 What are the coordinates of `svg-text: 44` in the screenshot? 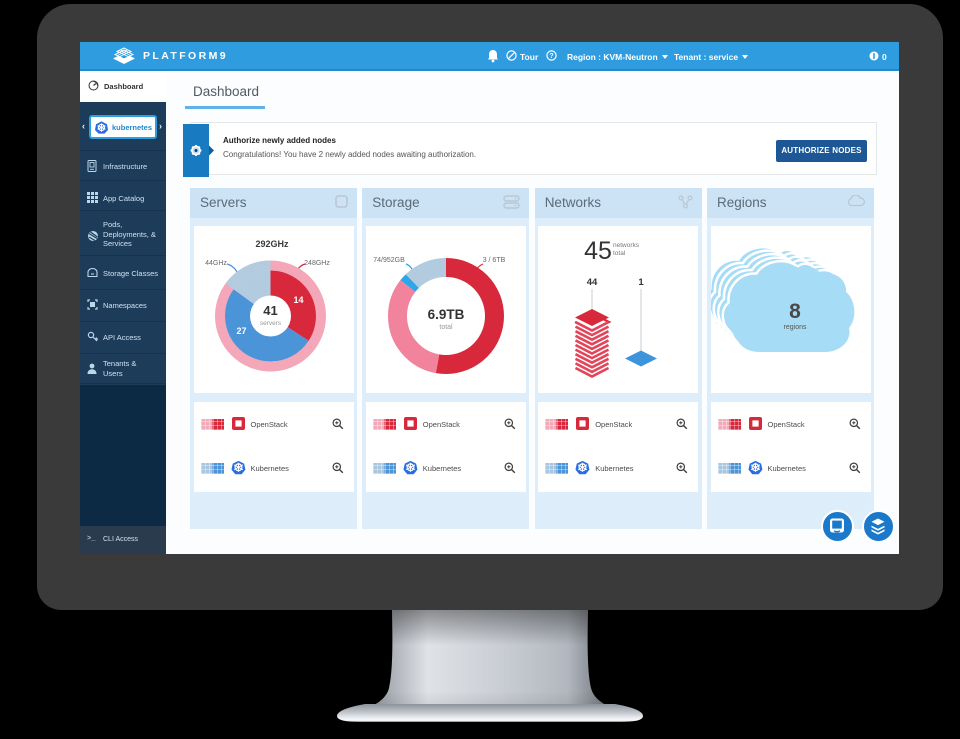 It's located at (592, 282).